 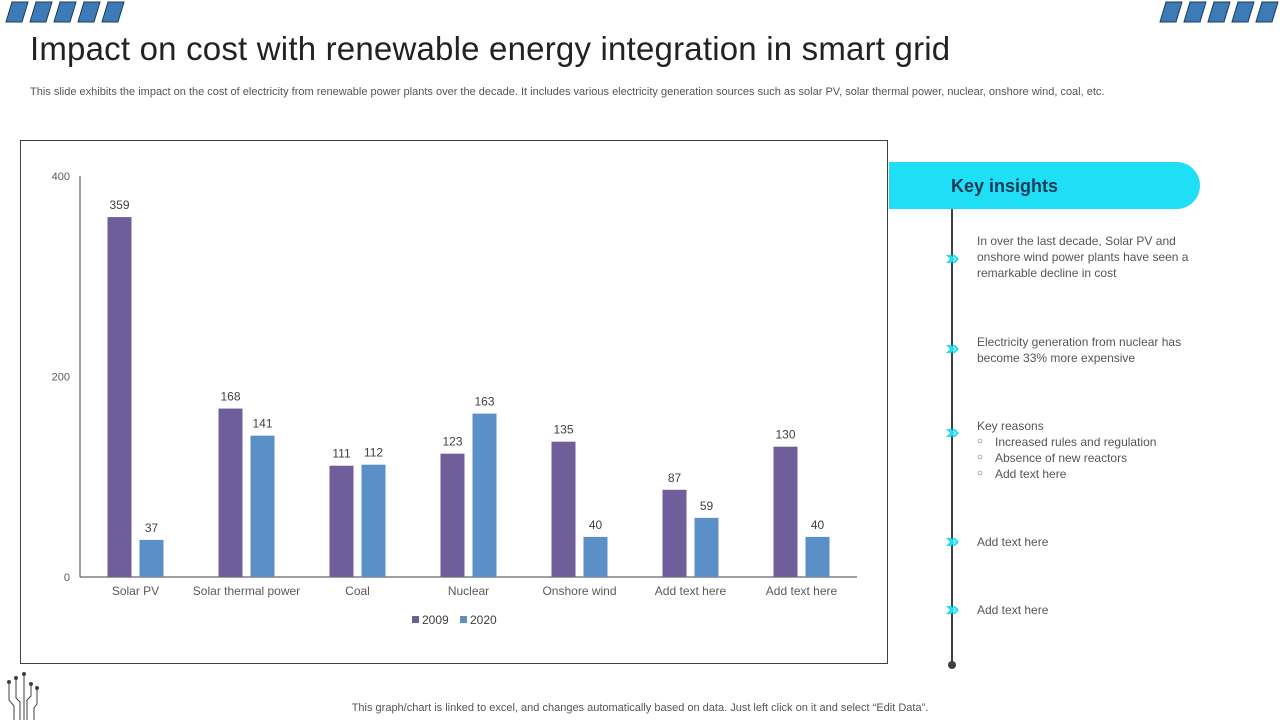 I want to click on legend-label: 2020, so click(x=483, y=620).